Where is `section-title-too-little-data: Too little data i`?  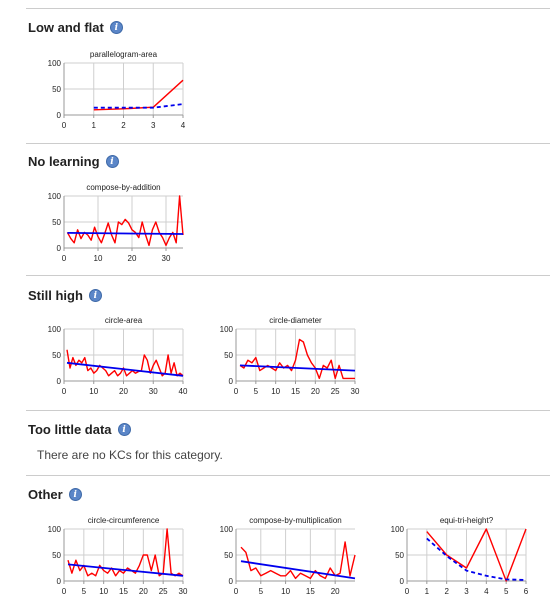
section-title-too-little-data: Too little data i is located at coordinates (79, 429).